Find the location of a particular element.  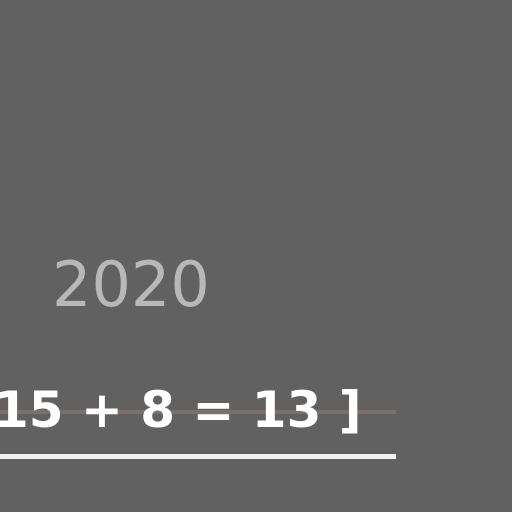

answer-underline is located at coordinates (198, 456).